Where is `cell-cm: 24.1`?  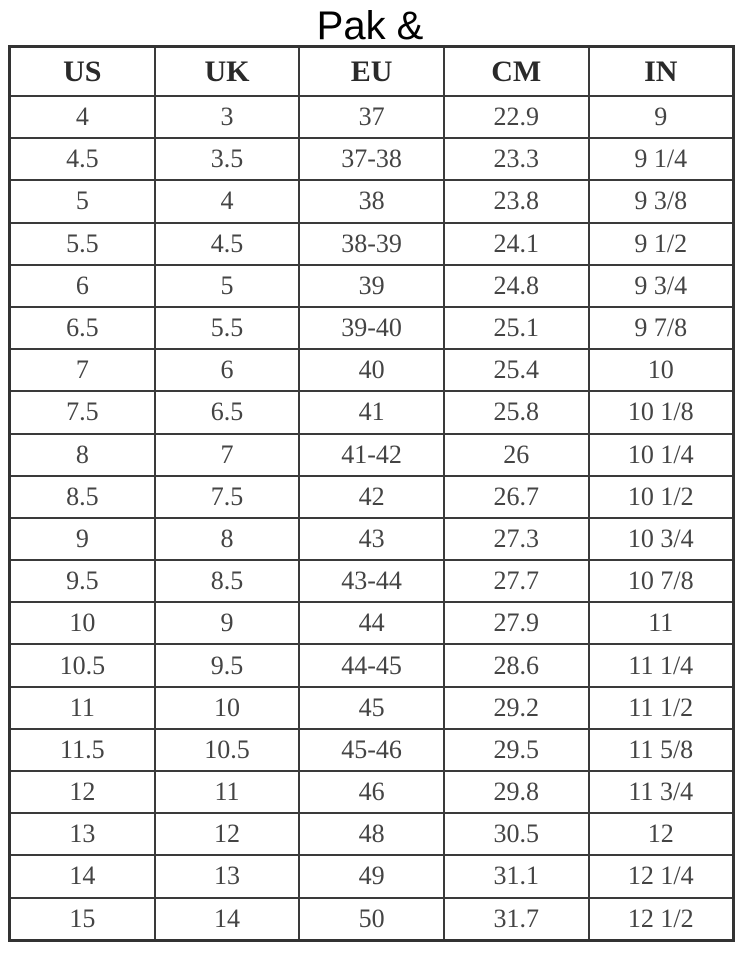
cell-cm: 24.1 is located at coordinates (516, 243).